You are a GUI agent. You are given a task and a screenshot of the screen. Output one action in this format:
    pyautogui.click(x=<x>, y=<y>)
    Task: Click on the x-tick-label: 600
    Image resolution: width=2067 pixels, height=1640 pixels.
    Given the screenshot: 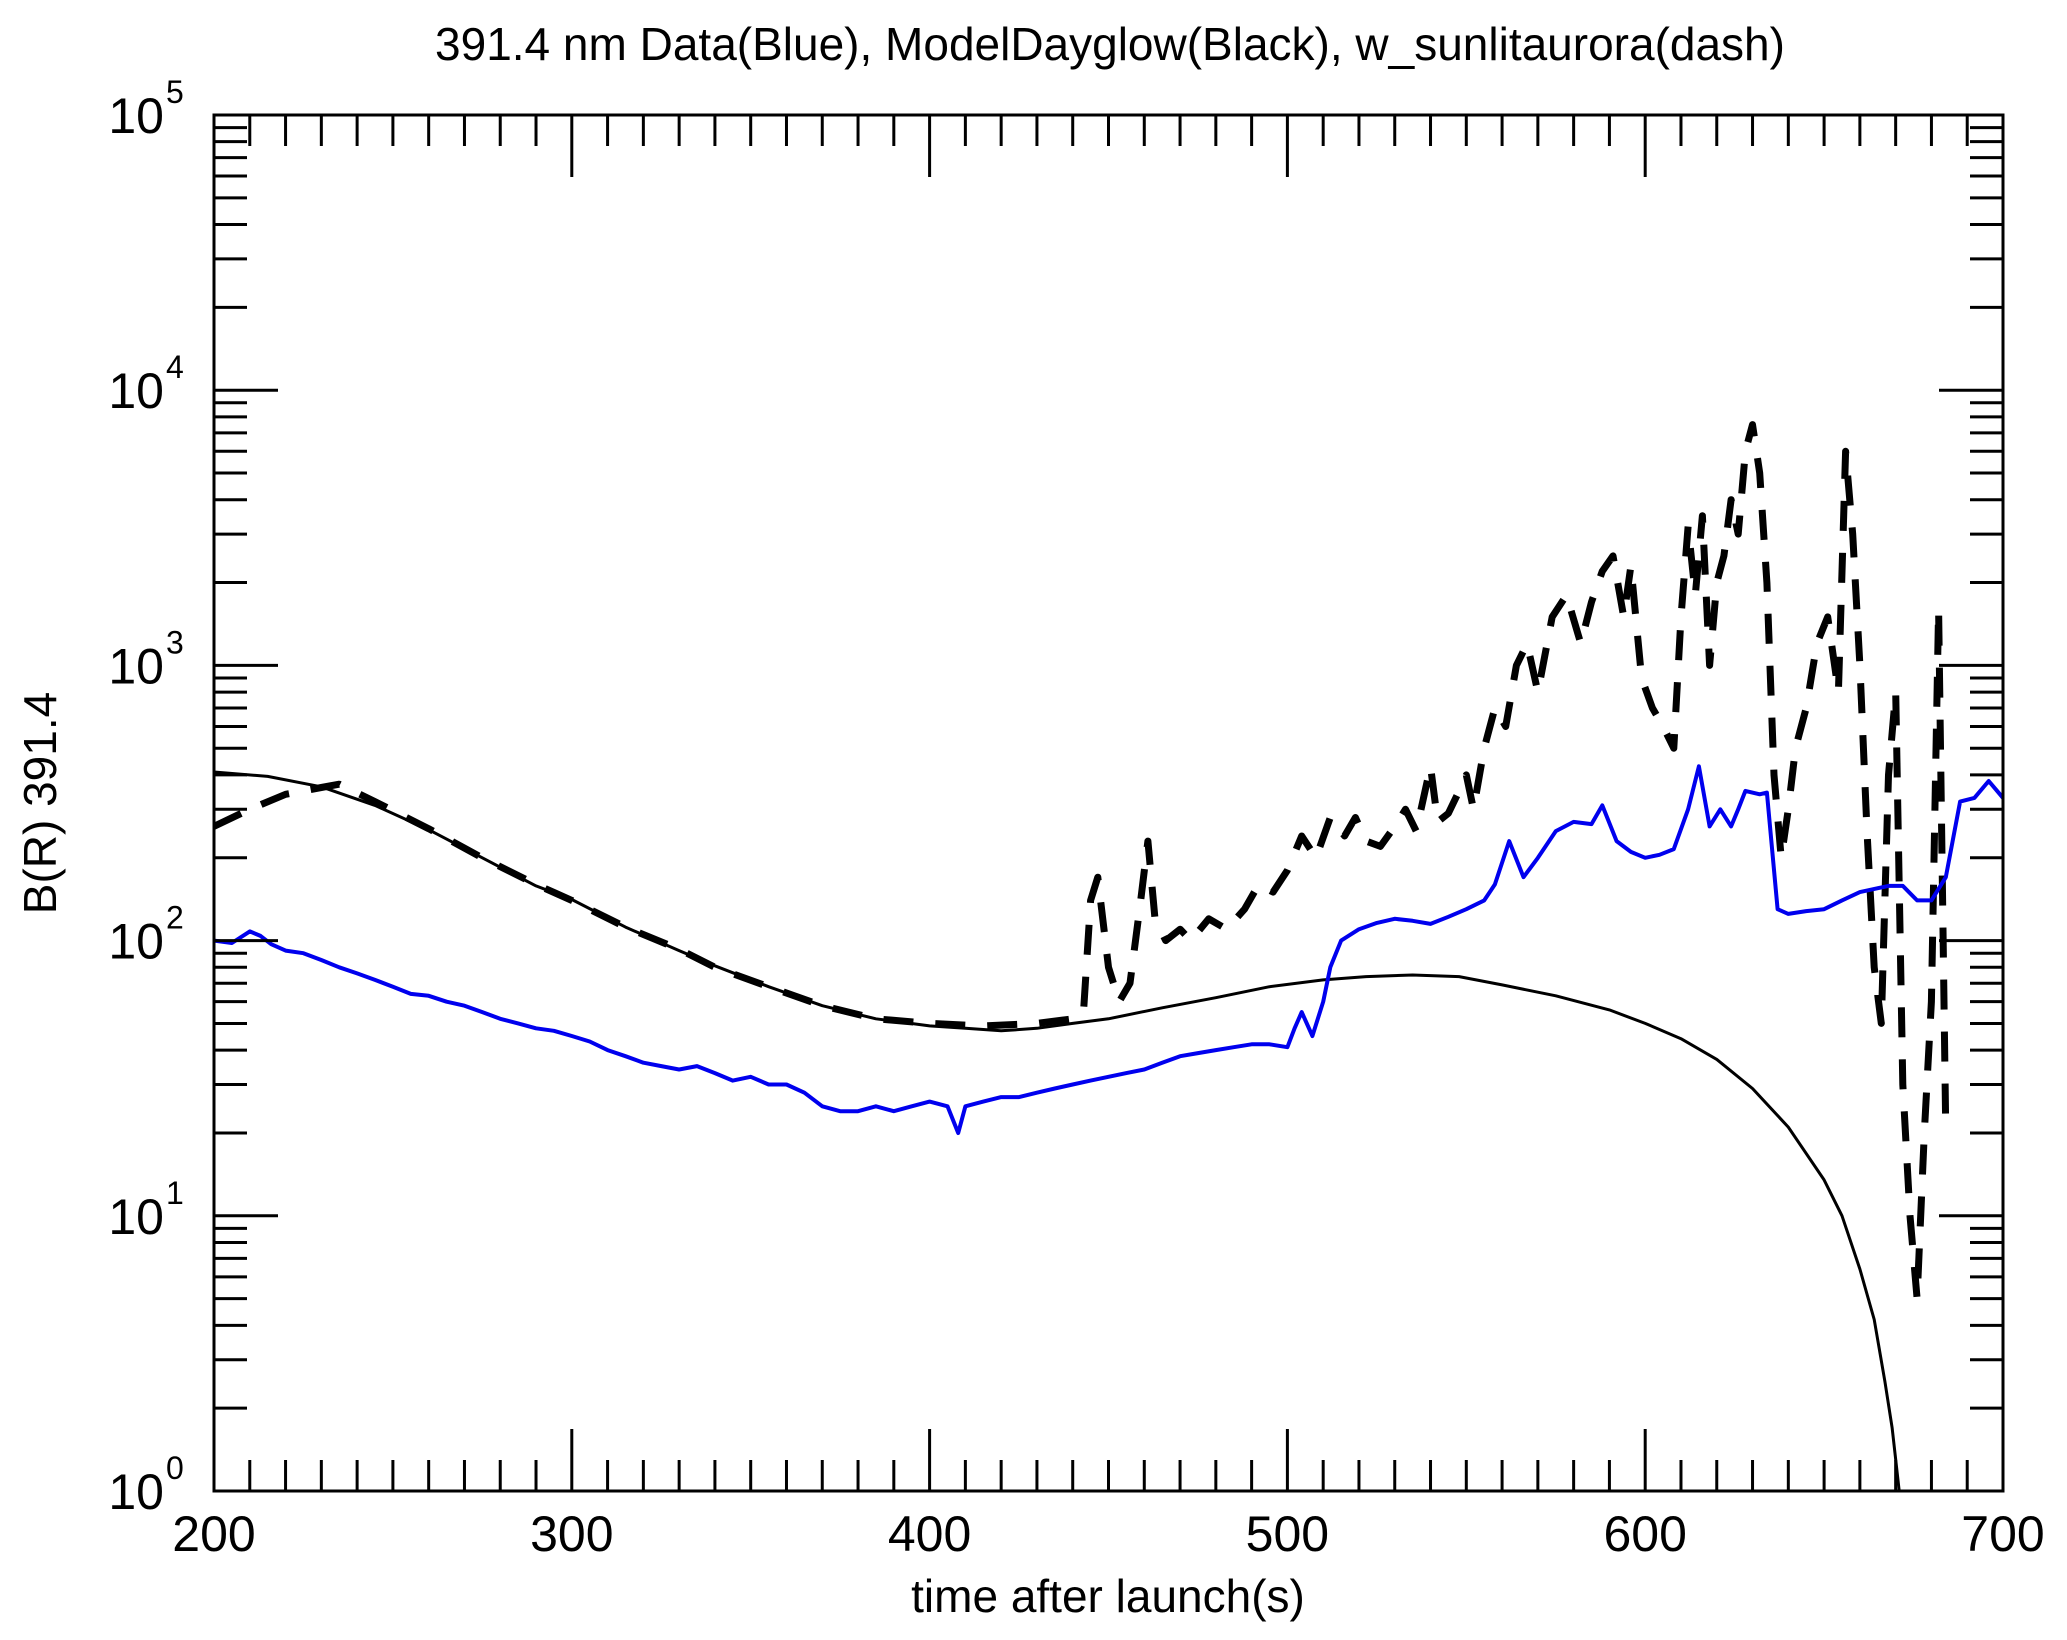 What is the action you would take?
    pyautogui.click(x=1644, y=1534)
    